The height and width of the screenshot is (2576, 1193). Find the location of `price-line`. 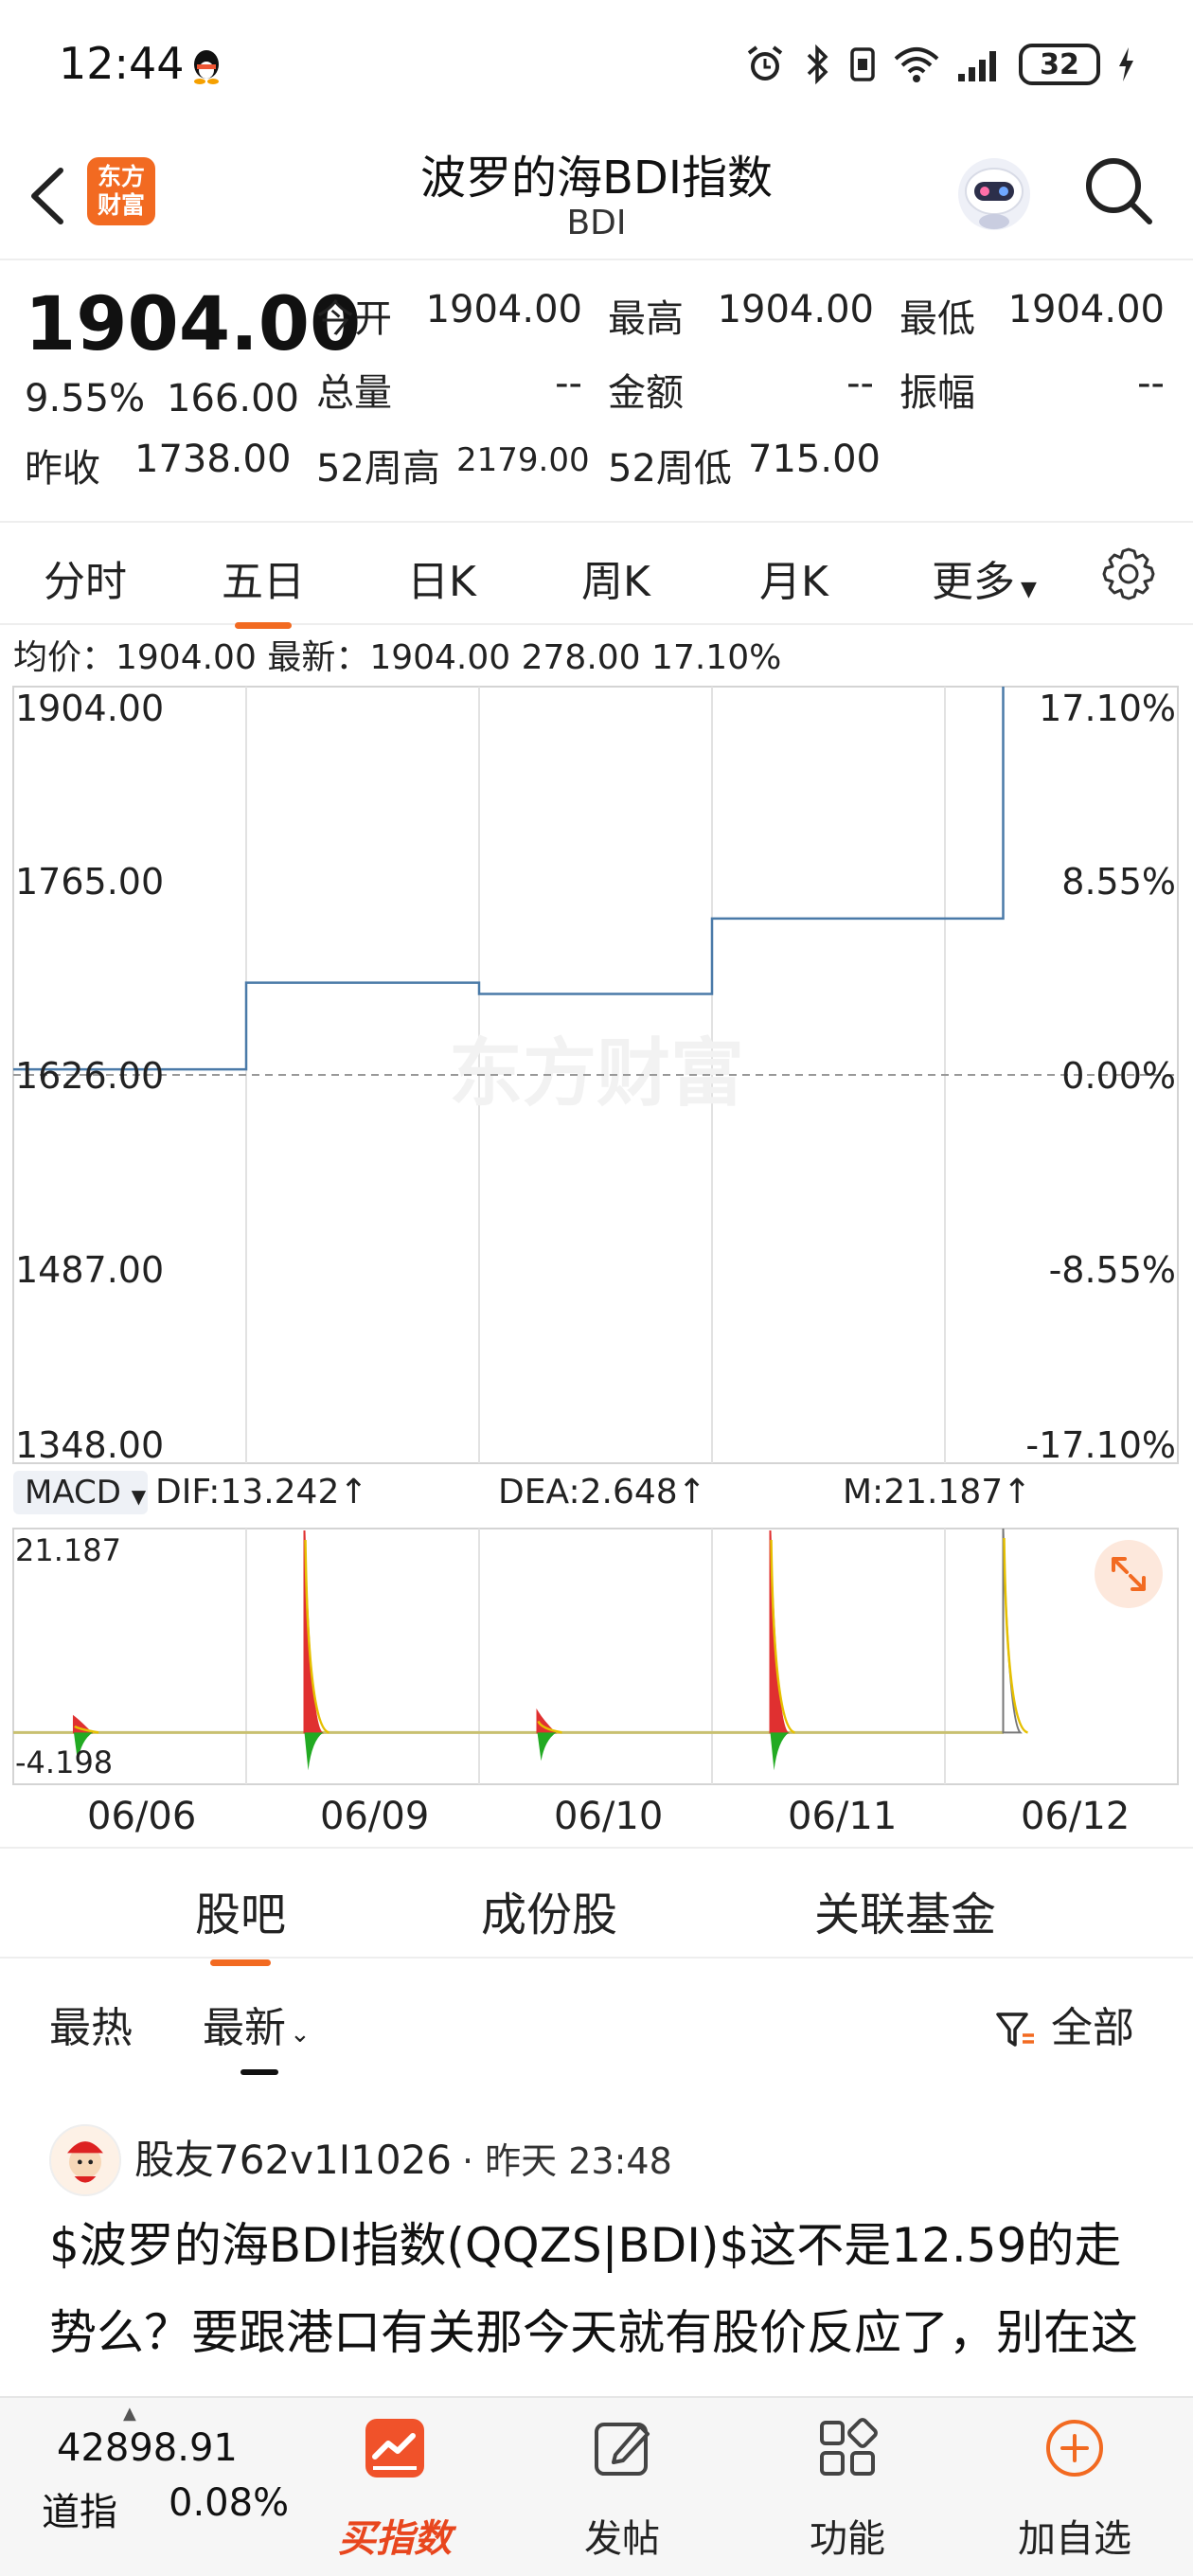

price-line is located at coordinates (509, 879).